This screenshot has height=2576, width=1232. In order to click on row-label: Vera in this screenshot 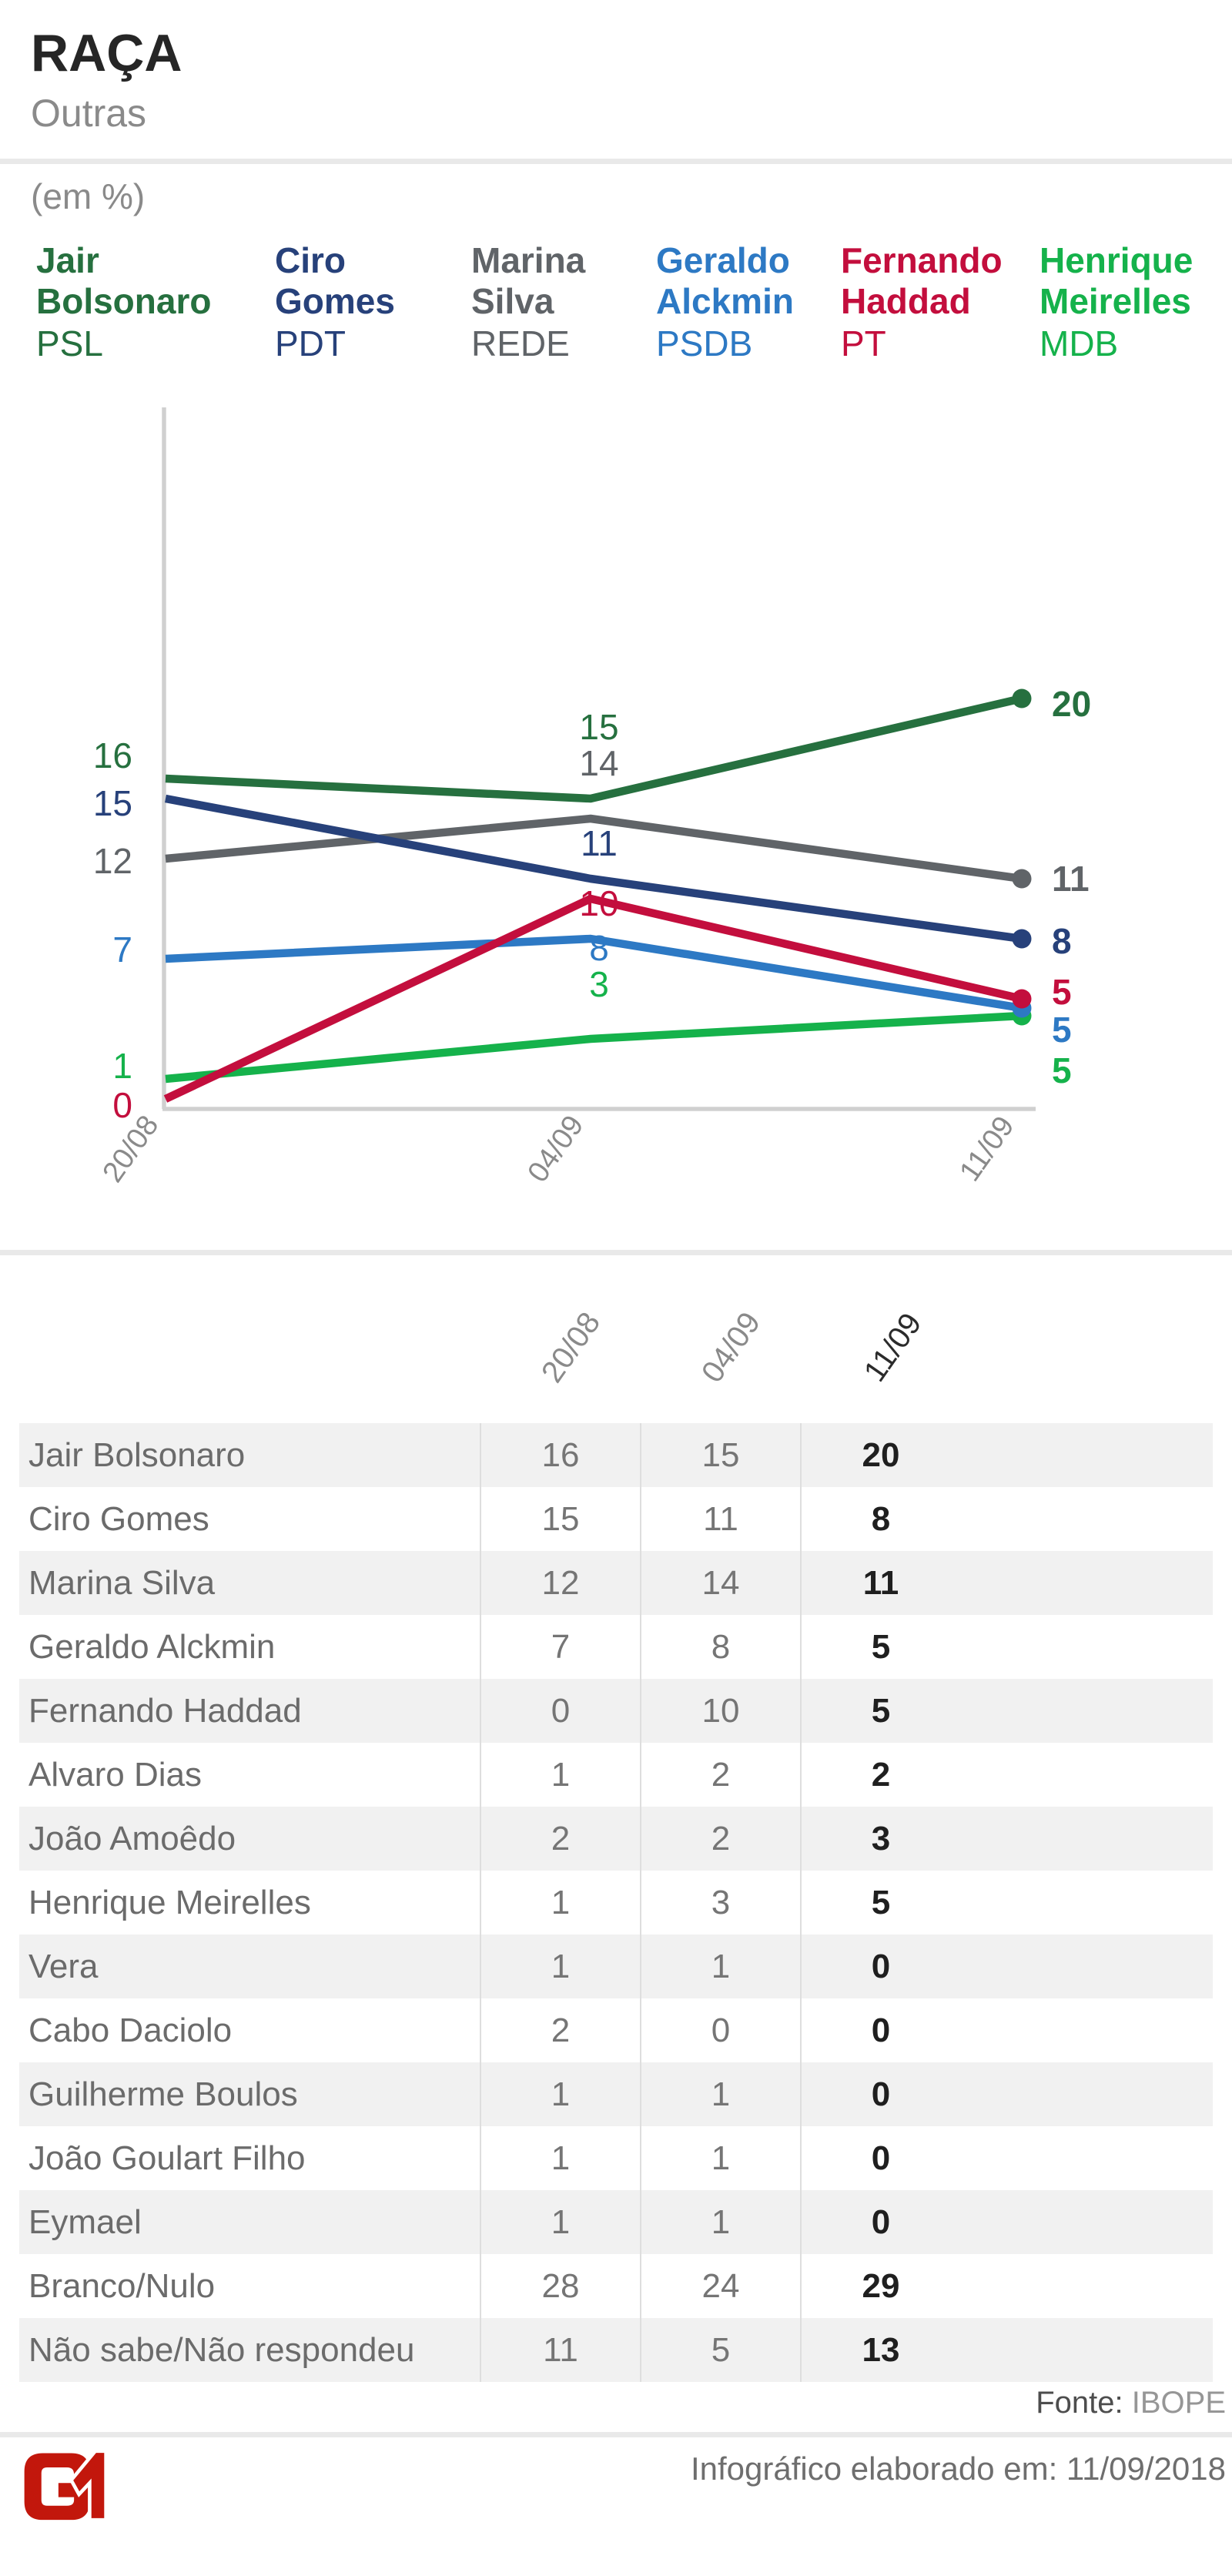, I will do `click(63, 1967)`.